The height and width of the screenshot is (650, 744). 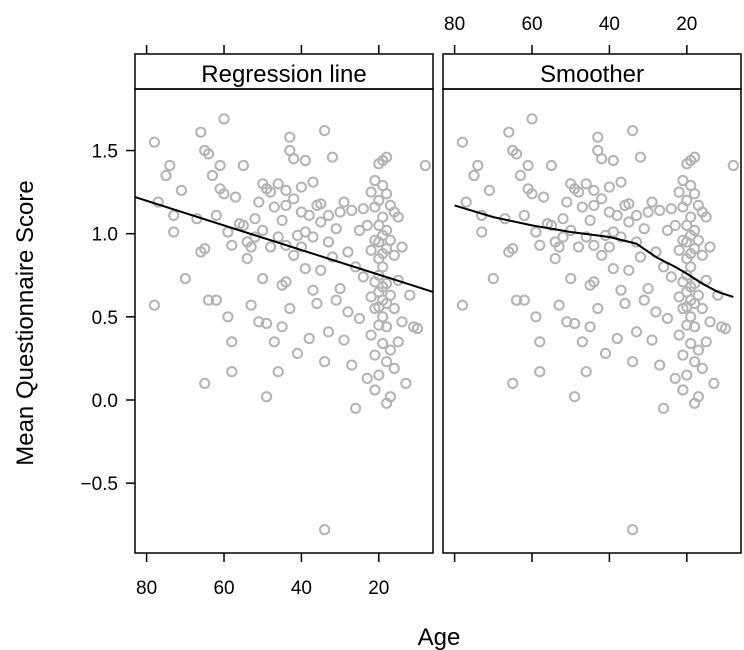 I want to click on strip-box, so click(x=592, y=71).